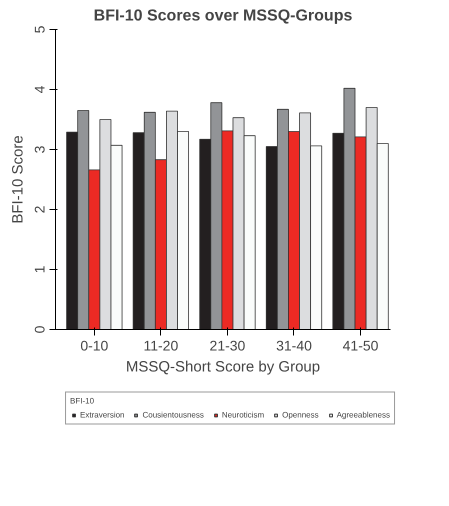 This screenshot has width=449, height=506. What do you see at coordinates (40, 269) in the screenshot?
I see `y-tick-label: 1` at bounding box center [40, 269].